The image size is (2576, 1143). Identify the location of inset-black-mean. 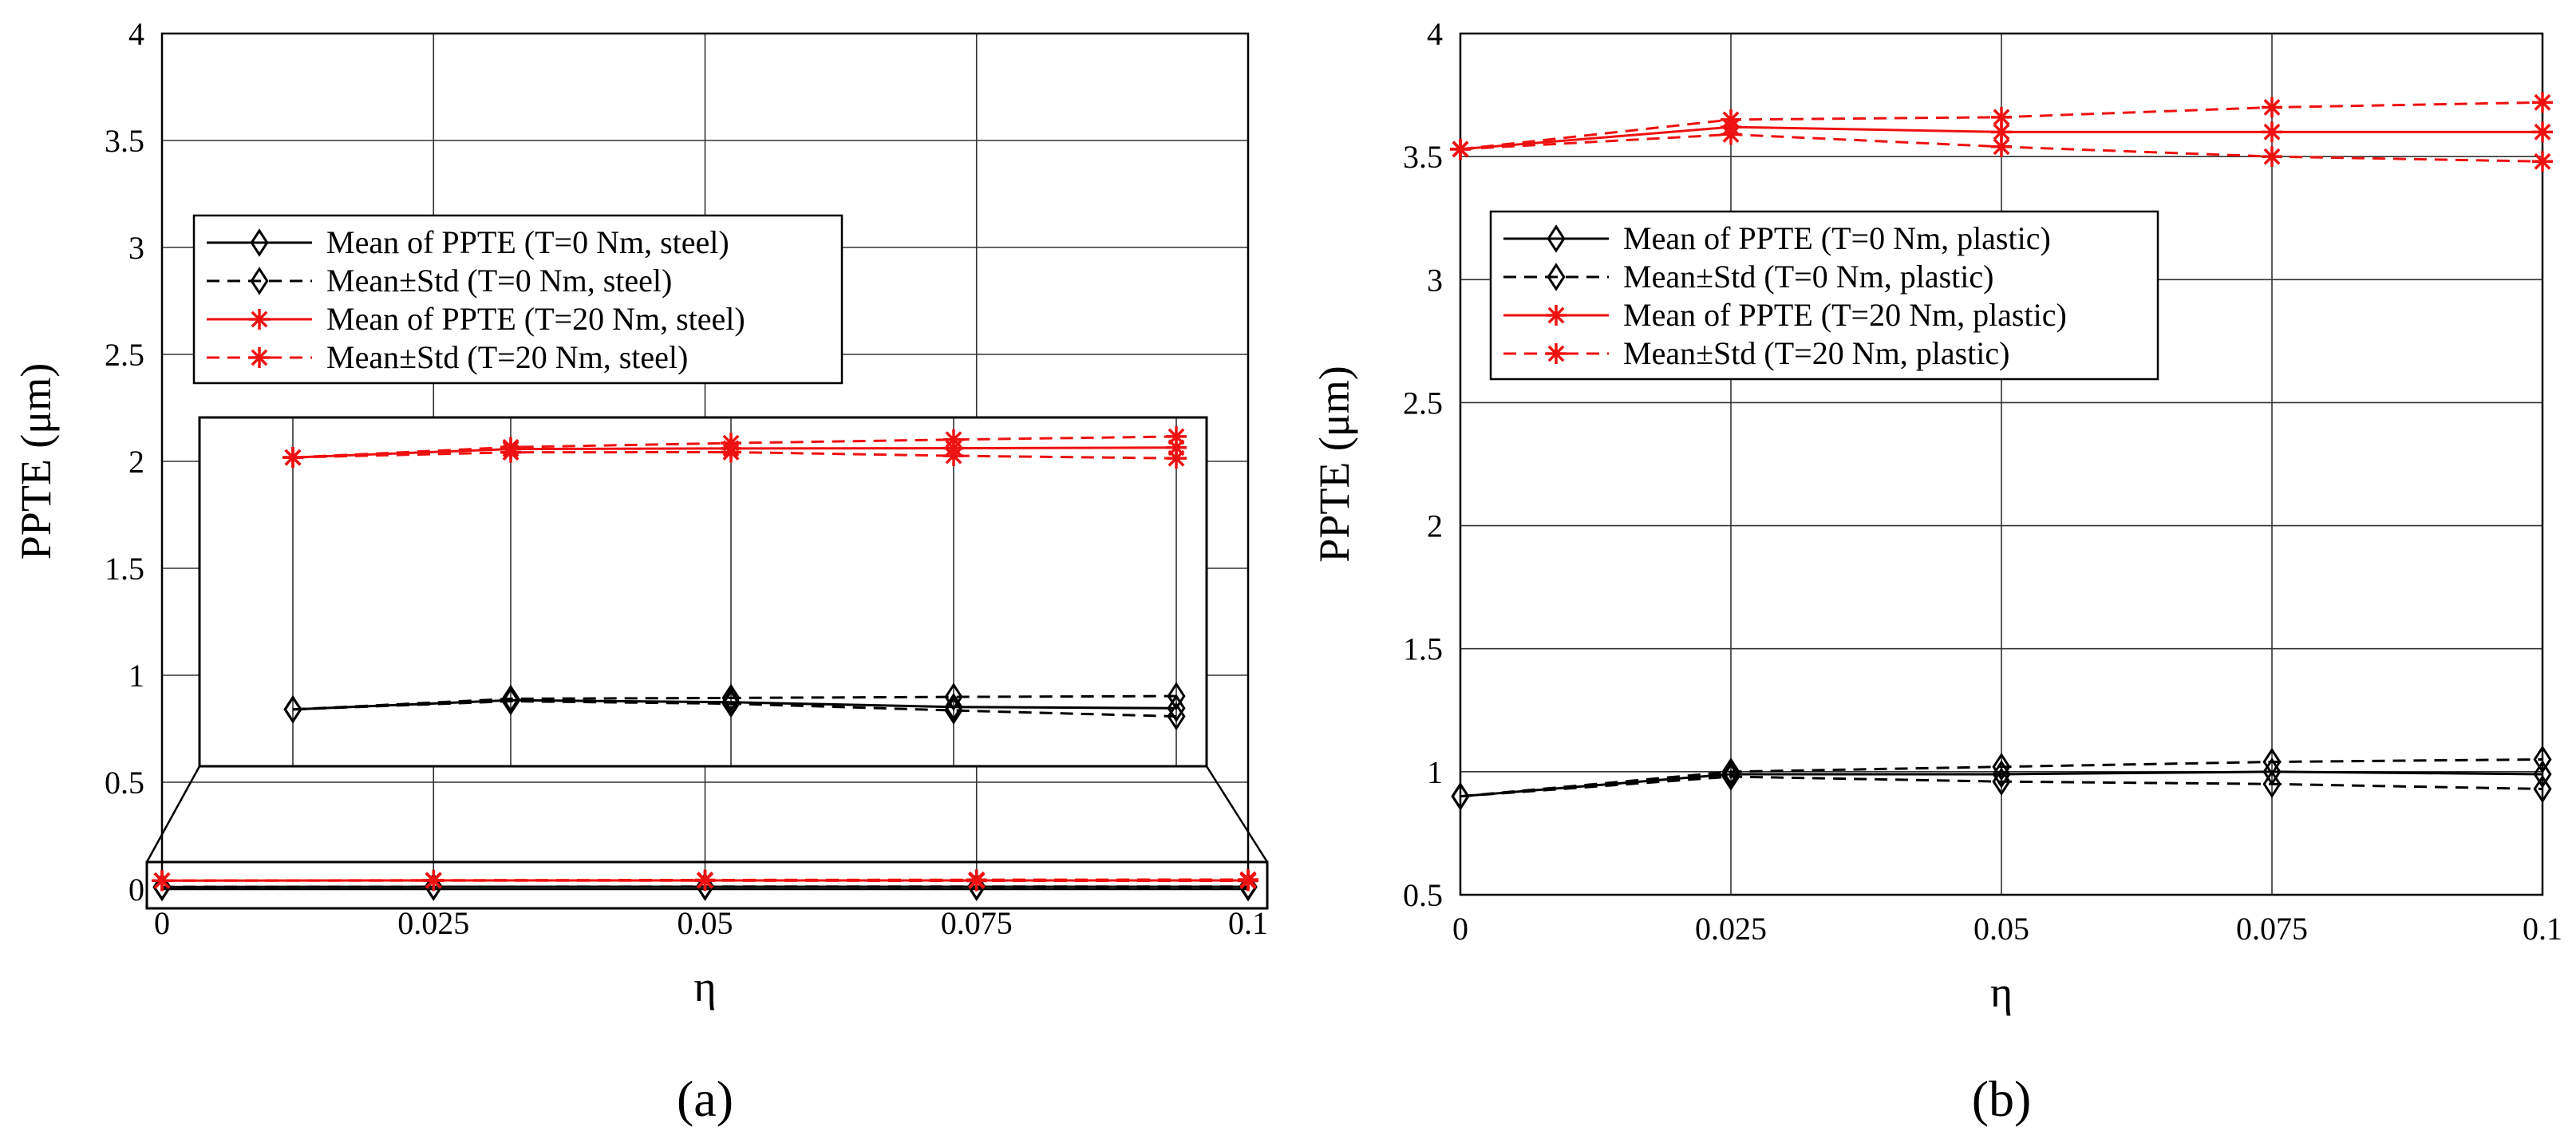
(734, 705).